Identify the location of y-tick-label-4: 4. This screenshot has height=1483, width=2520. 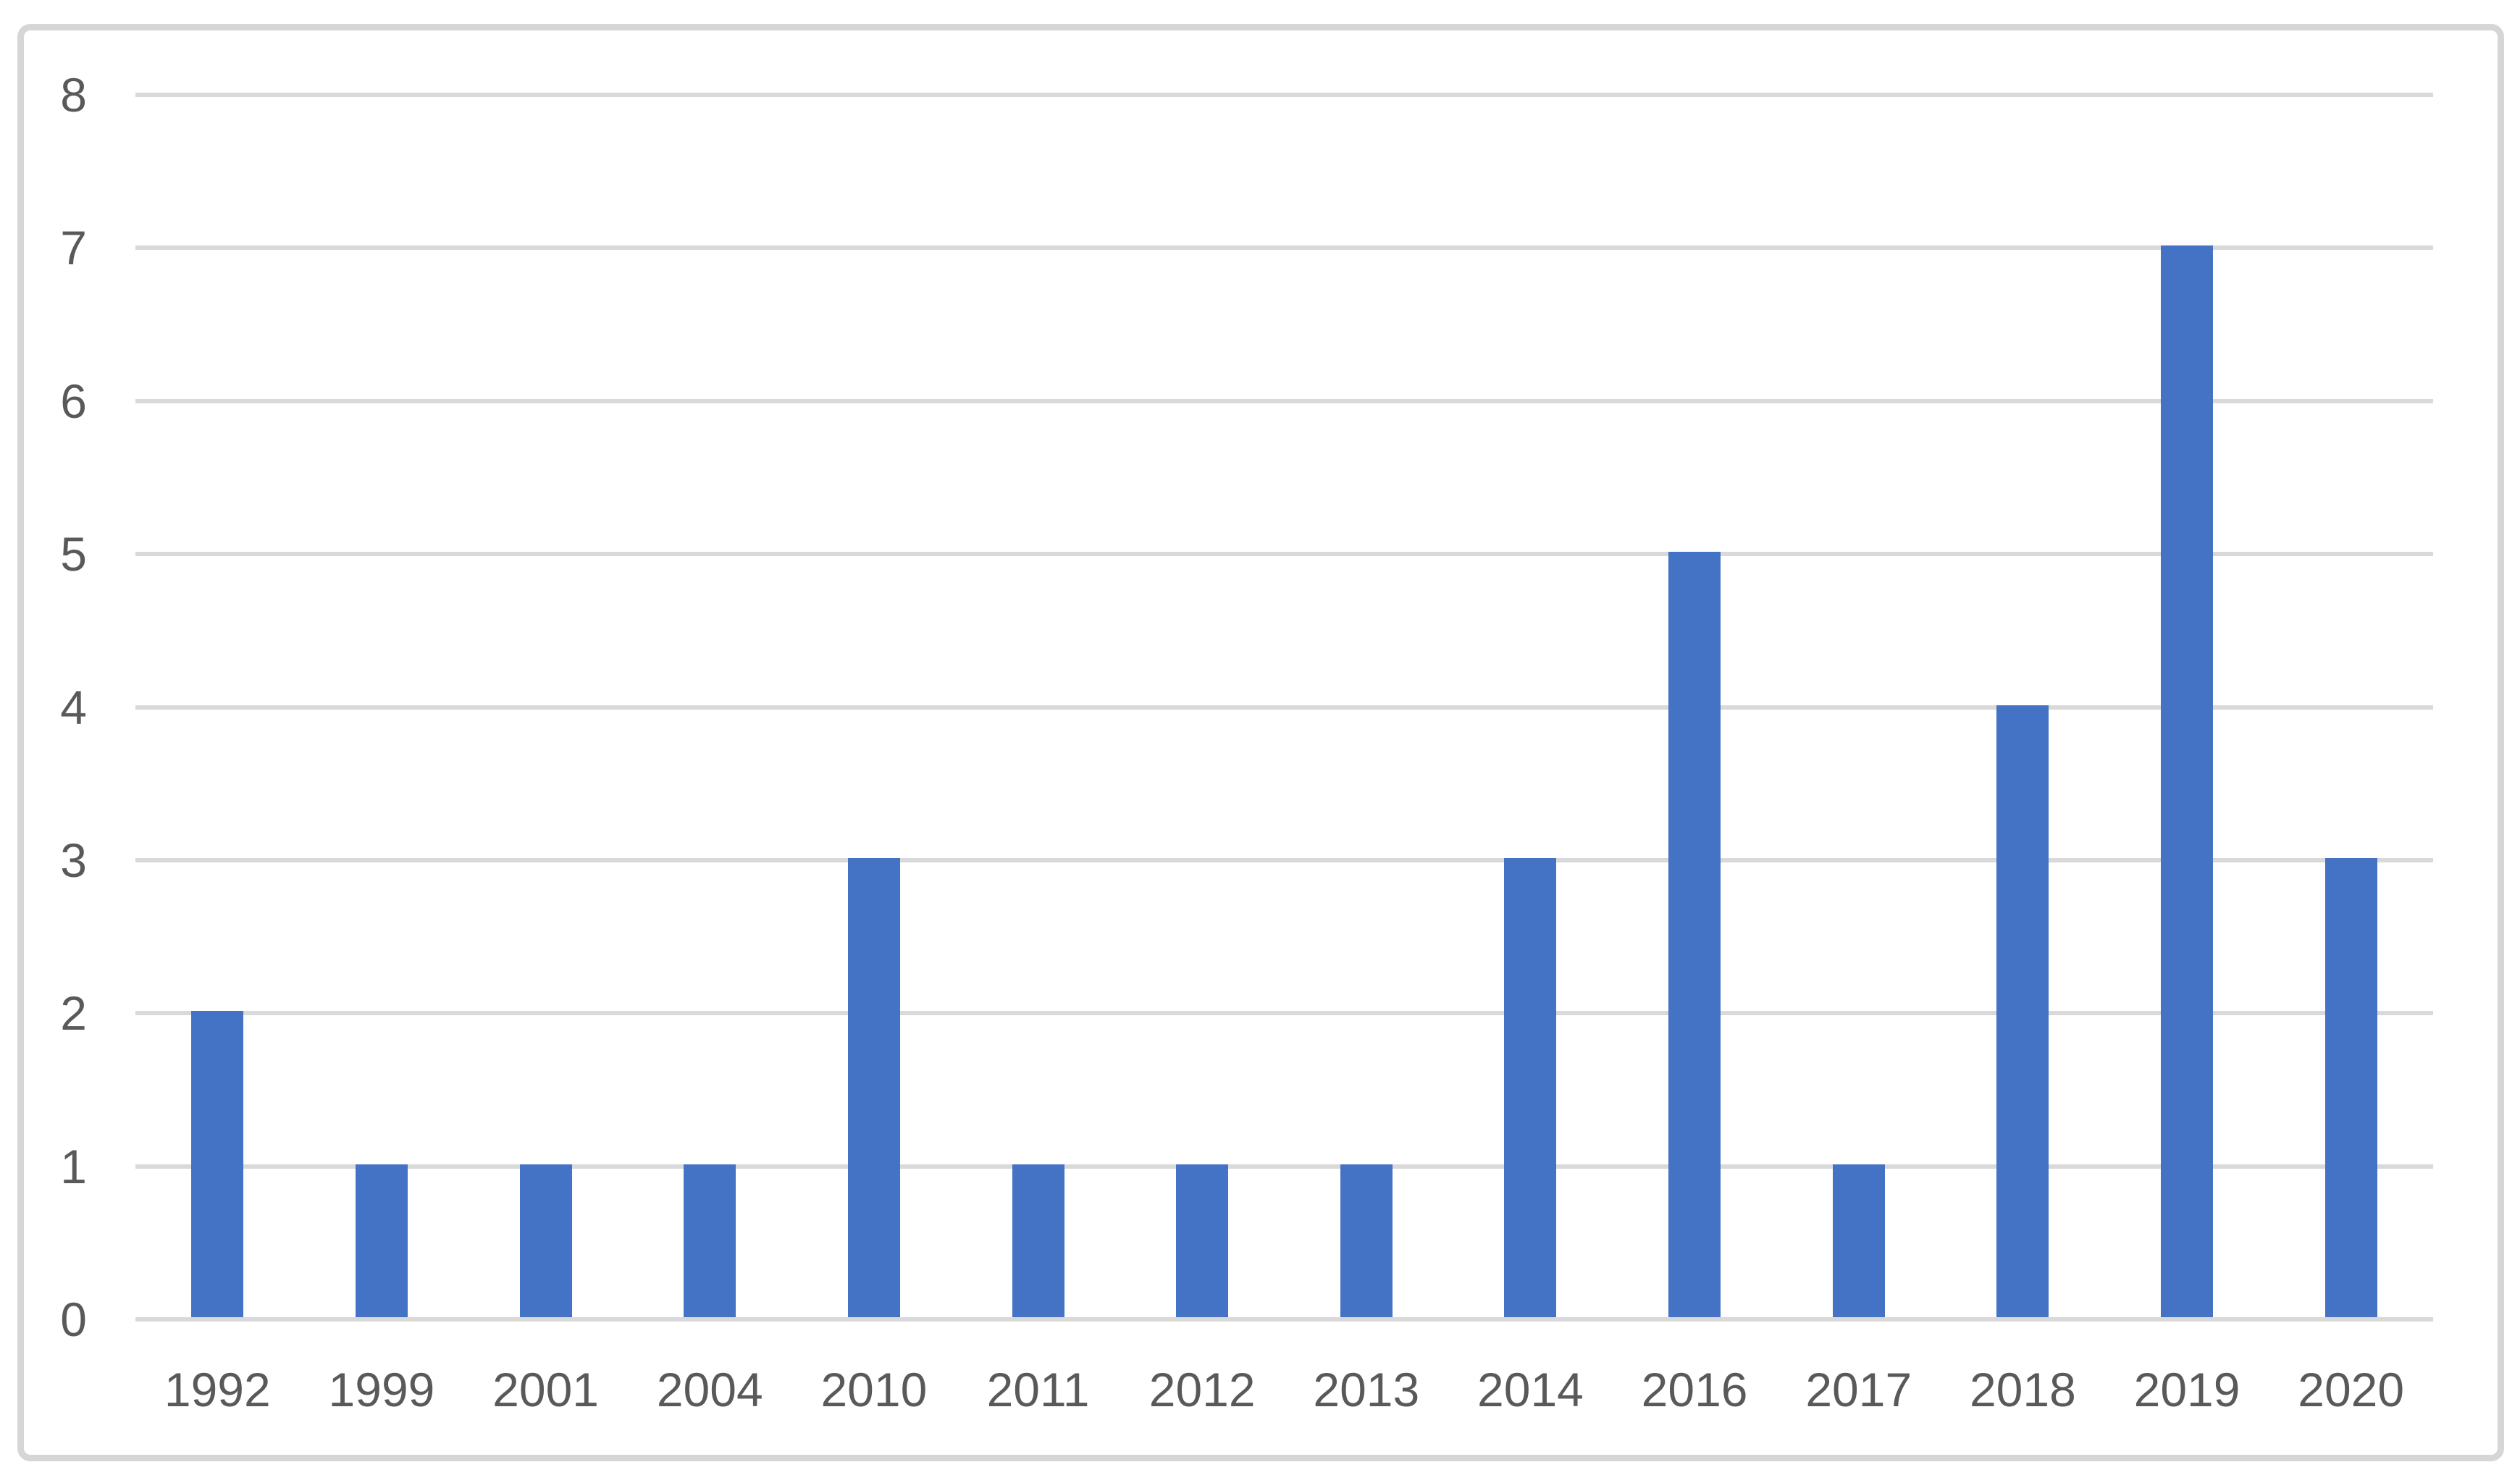
(73, 707).